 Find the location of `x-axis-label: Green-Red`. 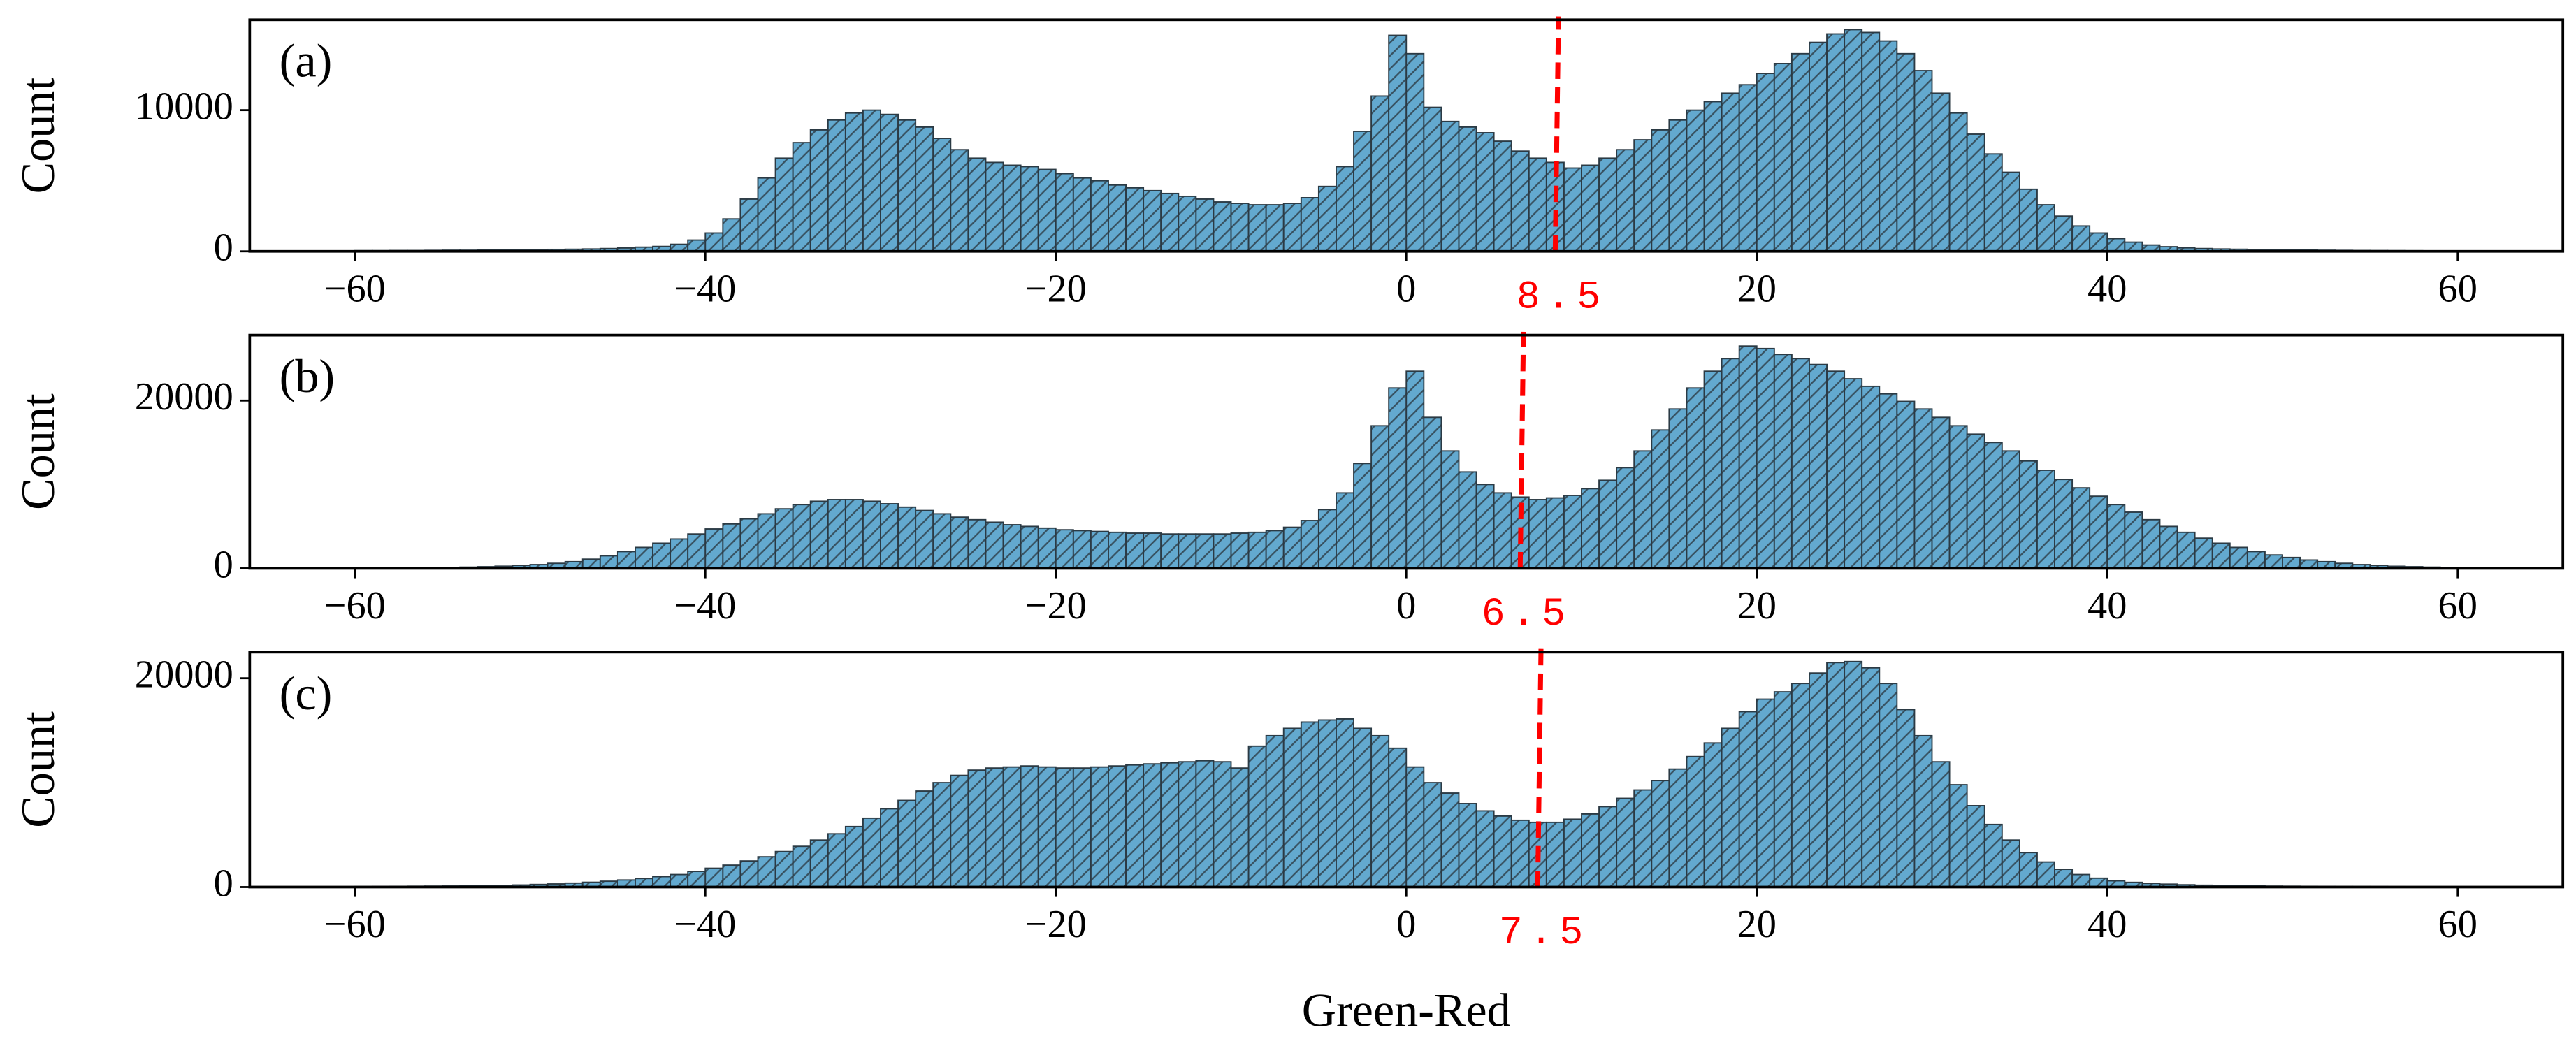

x-axis-label: Green-Red is located at coordinates (1407, 1009).